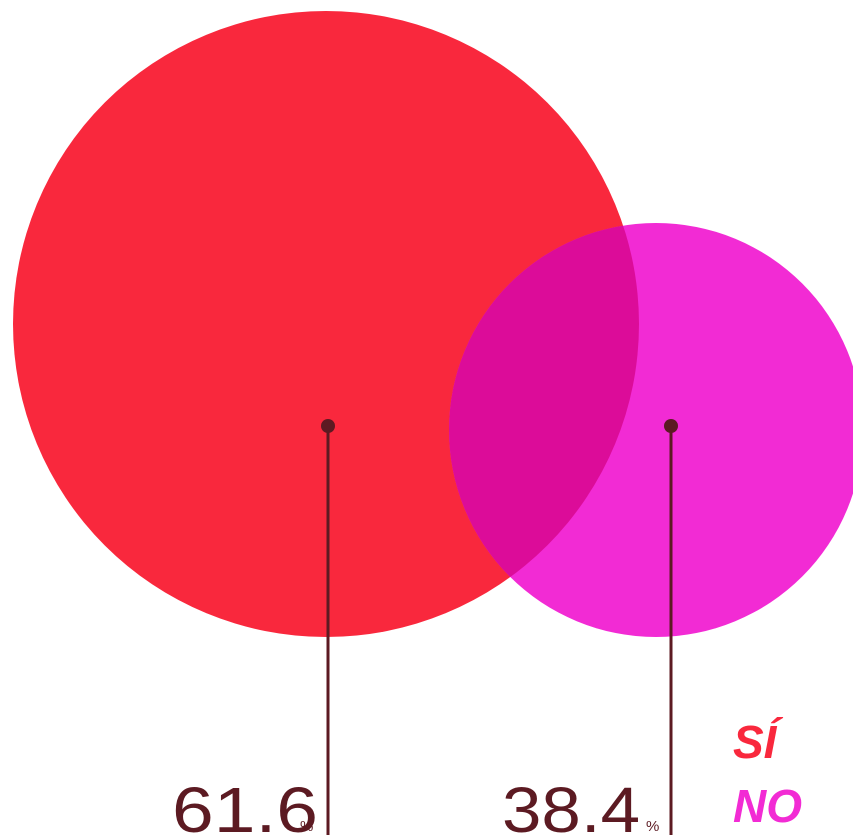 This screenshot has height=835, width=853. Describe the element at coordinates (671, 426) in the screenshot. I see `leader-dot-no` at that location.